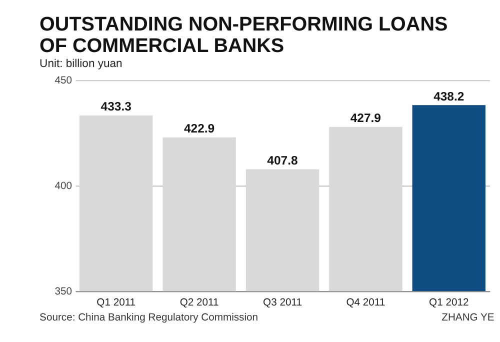  Describe the element at coordinates (81, 64) in the screenshot. I see `chart-subtitle: Unit: billion yuan` at that location.